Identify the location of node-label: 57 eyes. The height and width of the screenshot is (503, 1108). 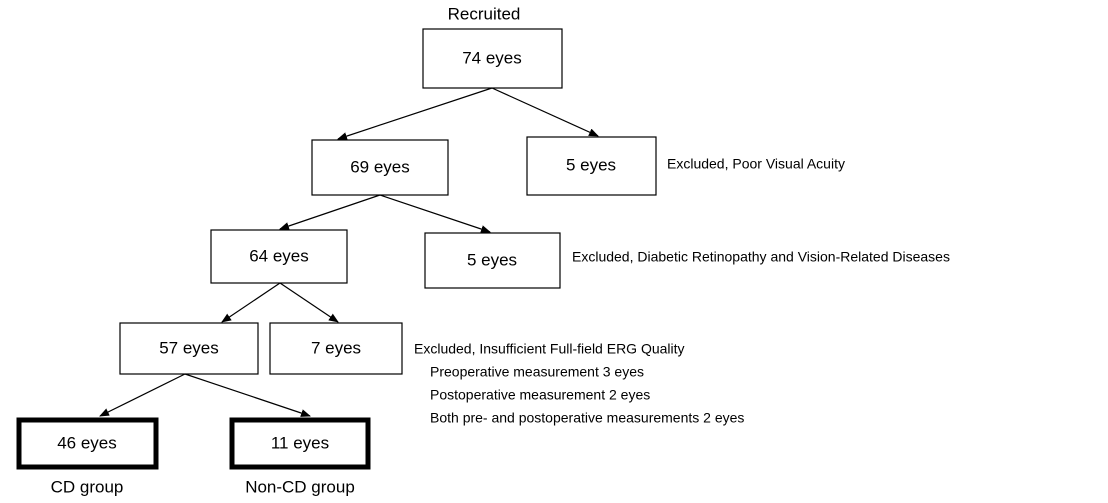
(189, 347).